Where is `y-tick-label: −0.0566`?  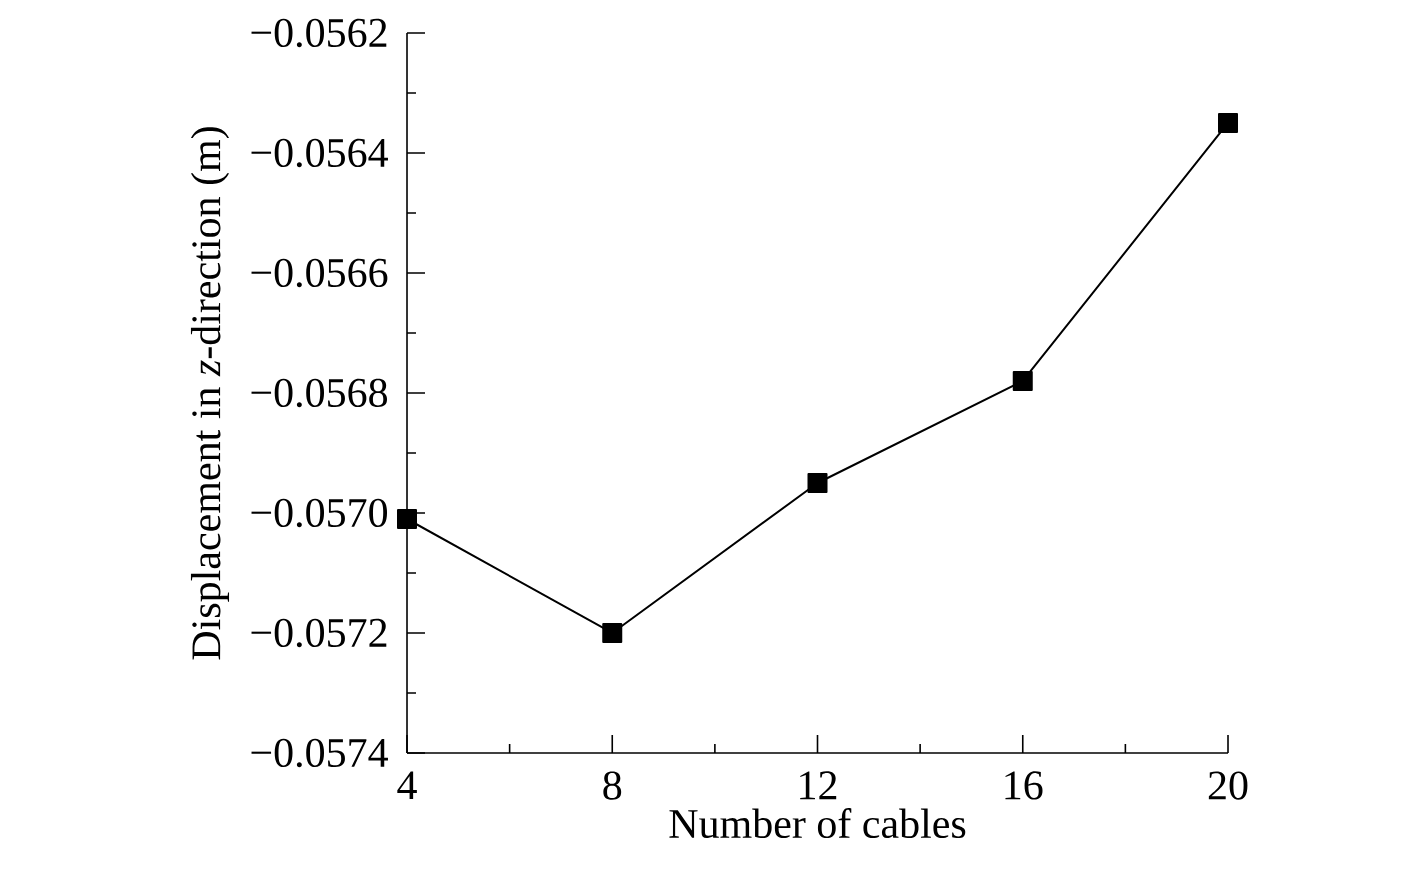
y-tick-label: −0.0566 is located at coordinates (319, 273).